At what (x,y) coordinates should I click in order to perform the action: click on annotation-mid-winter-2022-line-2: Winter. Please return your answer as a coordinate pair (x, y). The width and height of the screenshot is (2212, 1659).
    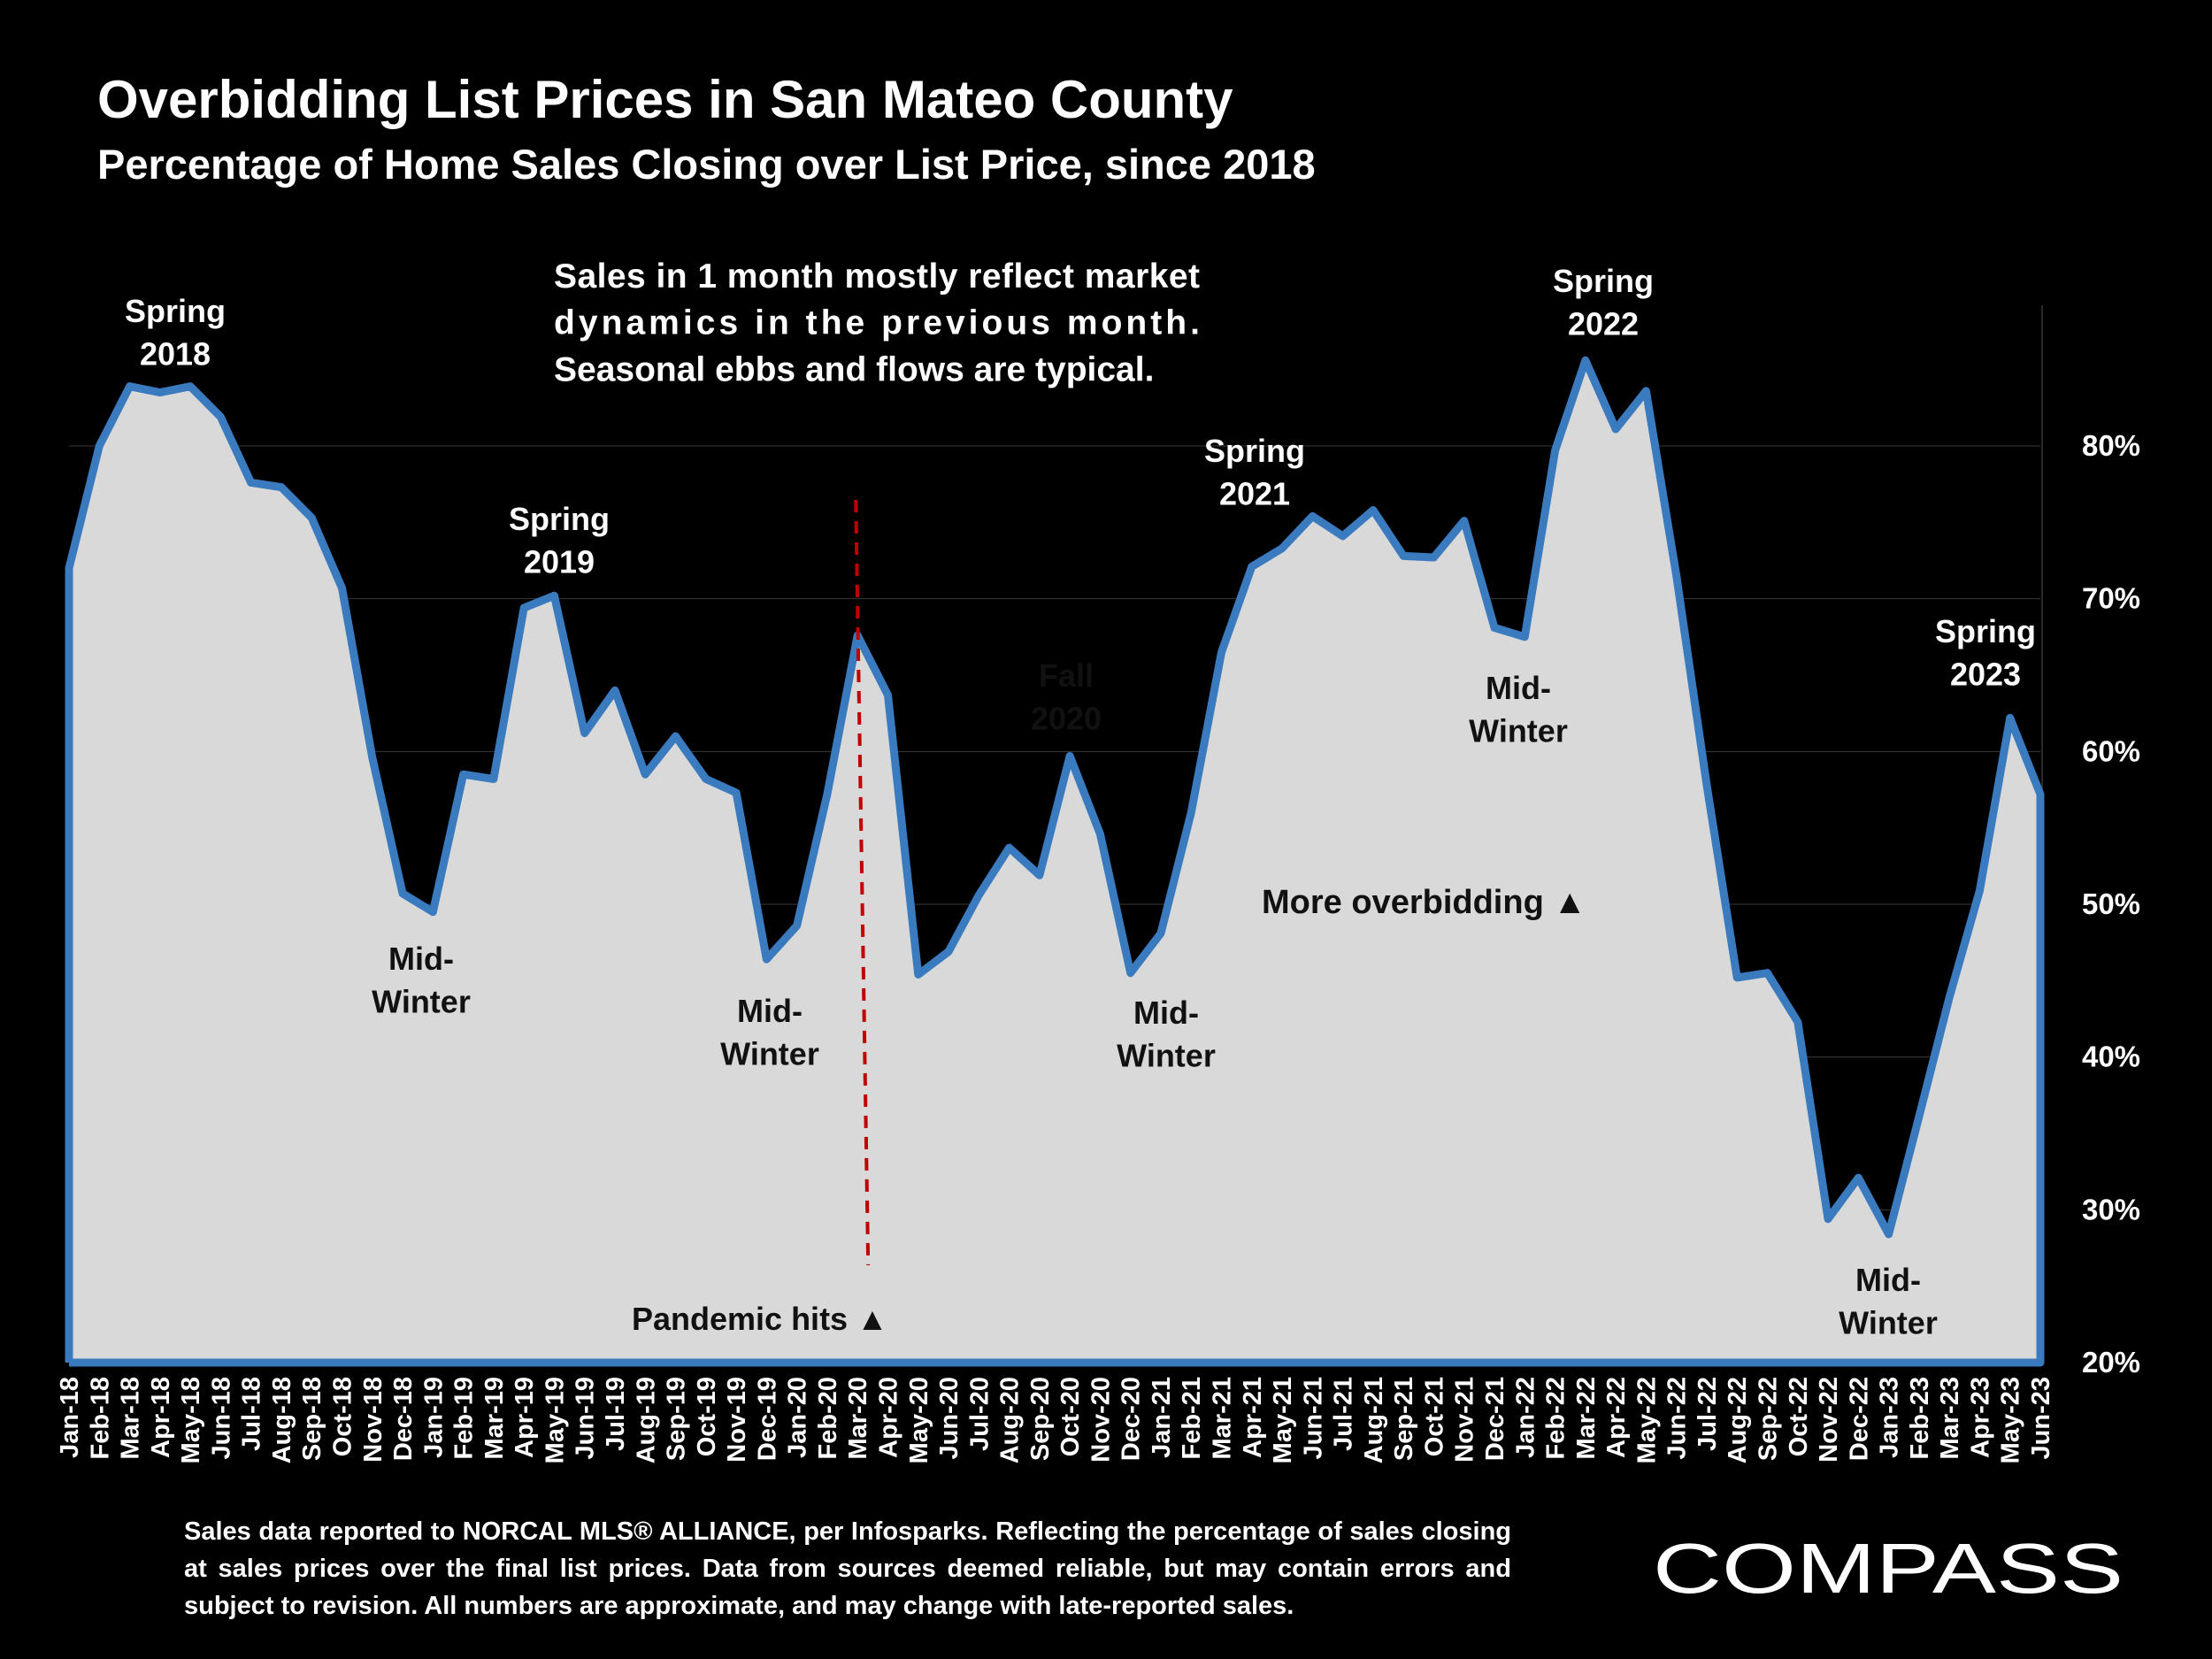
    Looking at the image, I should click on (1889, 1323).